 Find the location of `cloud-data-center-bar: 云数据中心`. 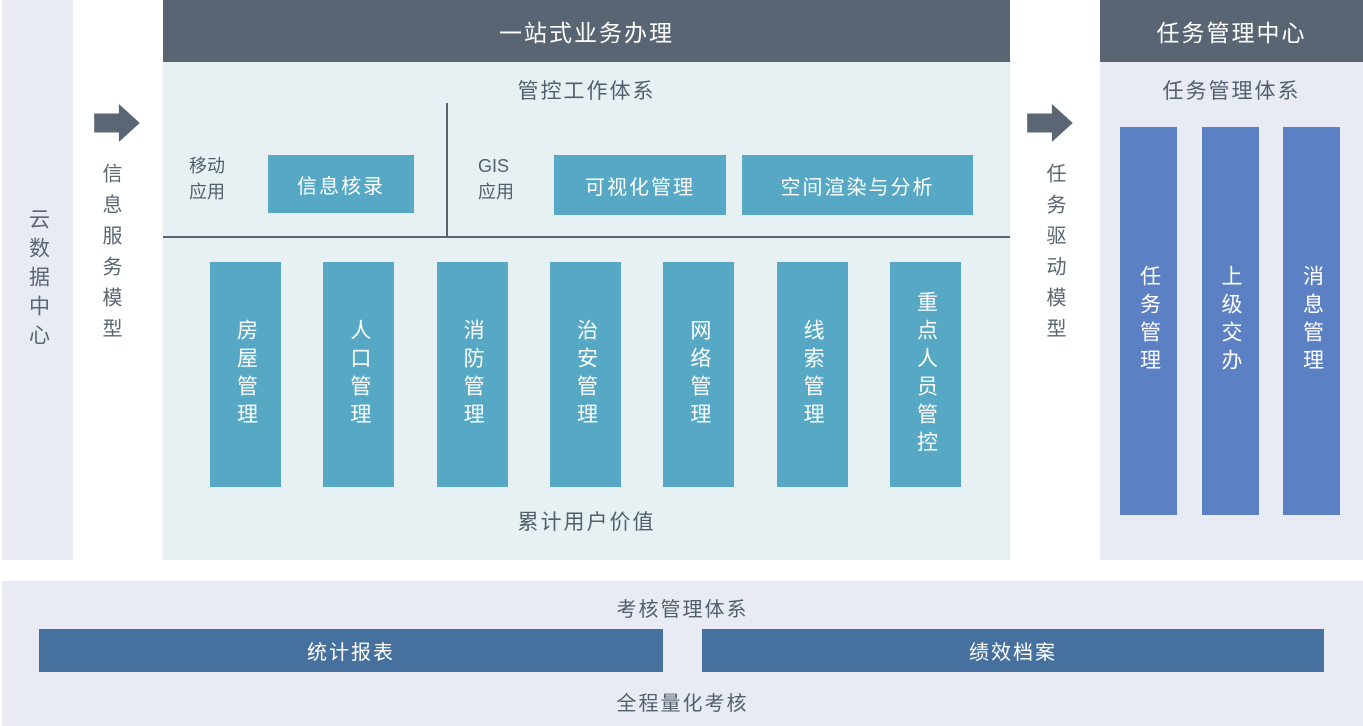

cloud-data-center-bar: 云数据中心 is located at coordinates (37, 280).